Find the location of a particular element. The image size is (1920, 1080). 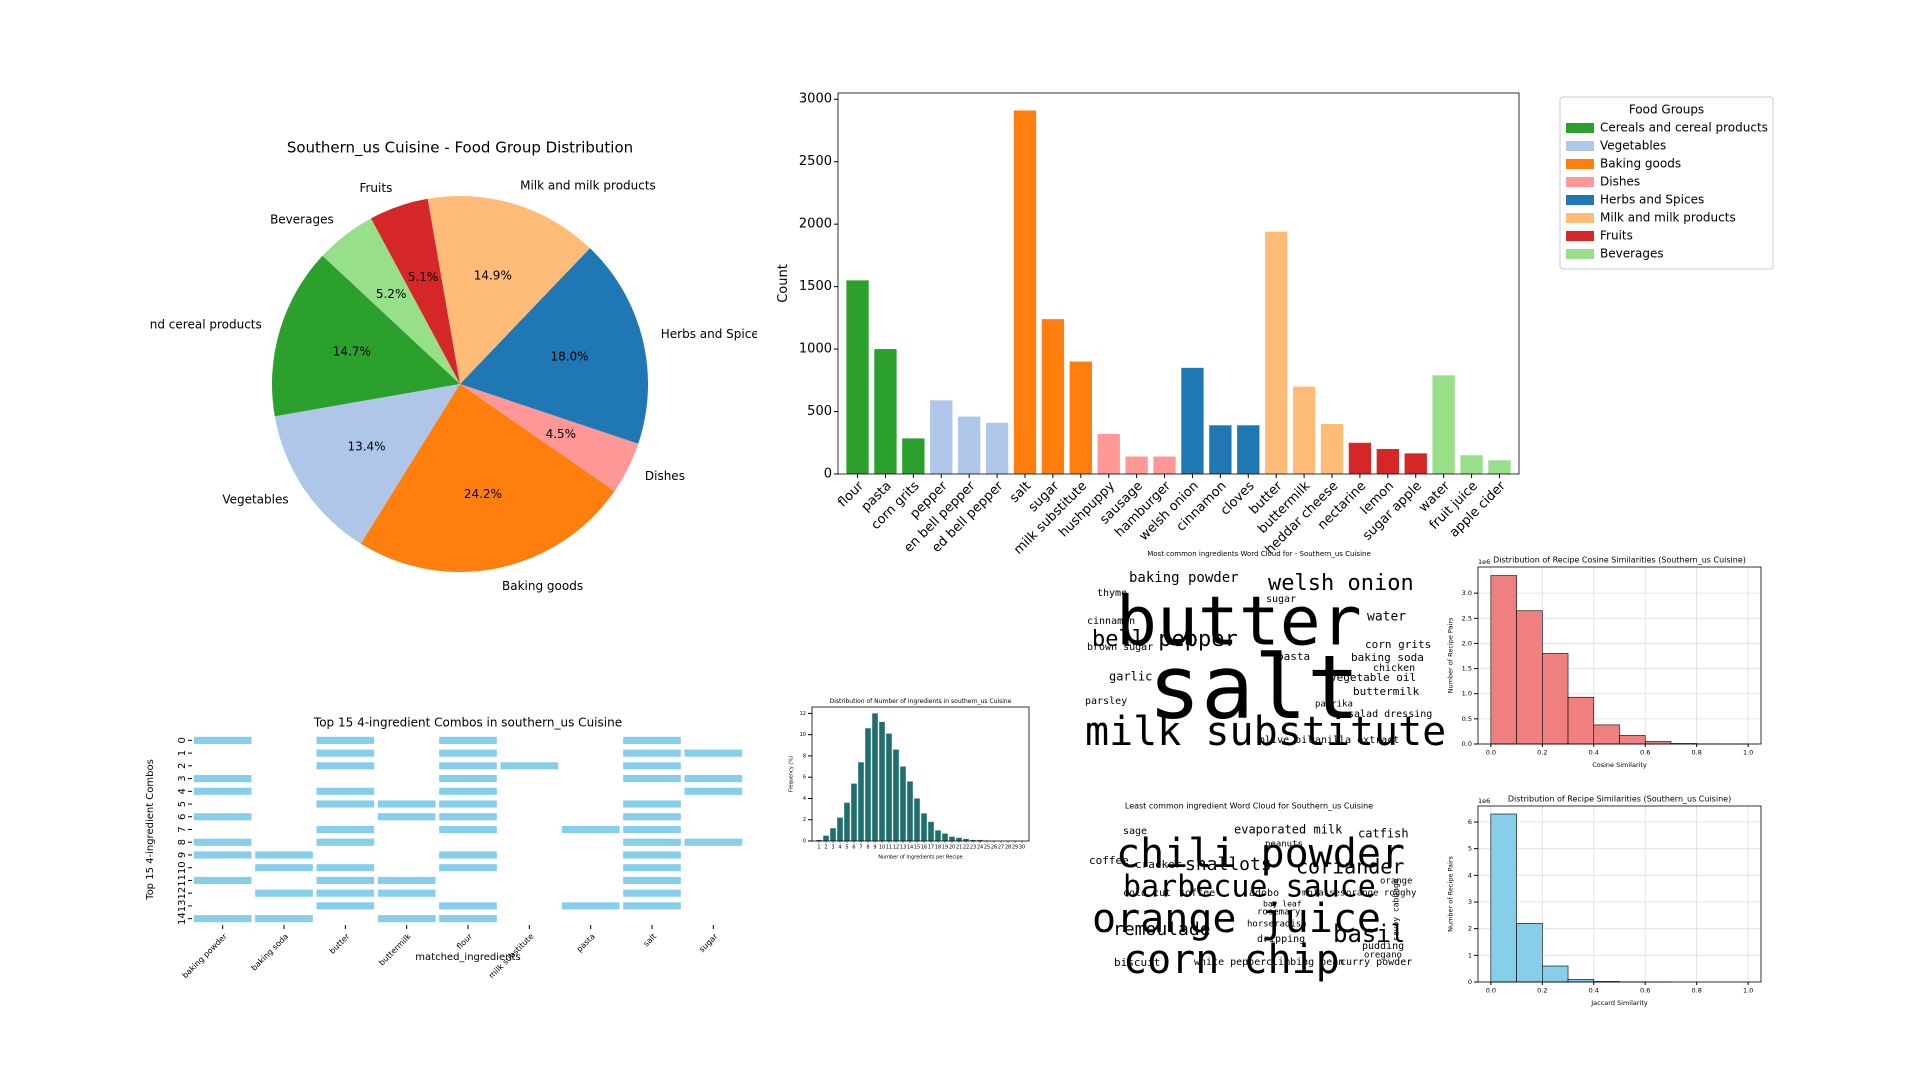

y-tick-label: 6 is located at coordinates (1470, 822).